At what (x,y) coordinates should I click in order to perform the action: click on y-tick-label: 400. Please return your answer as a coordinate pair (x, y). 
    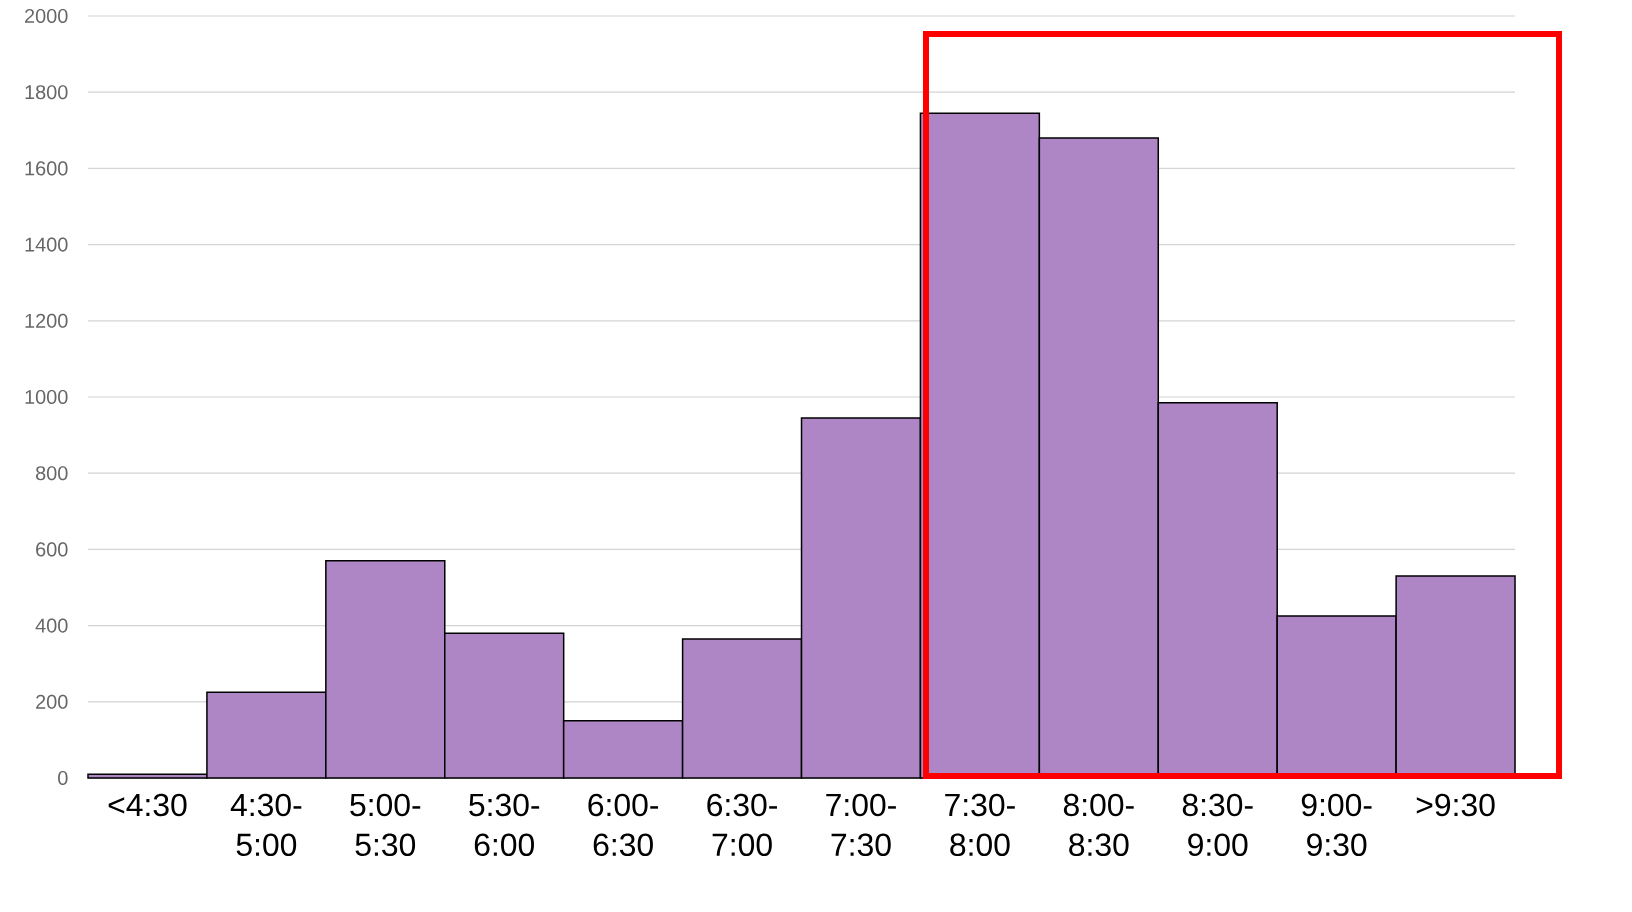
    Looking at the image, I should click on (51, 625).